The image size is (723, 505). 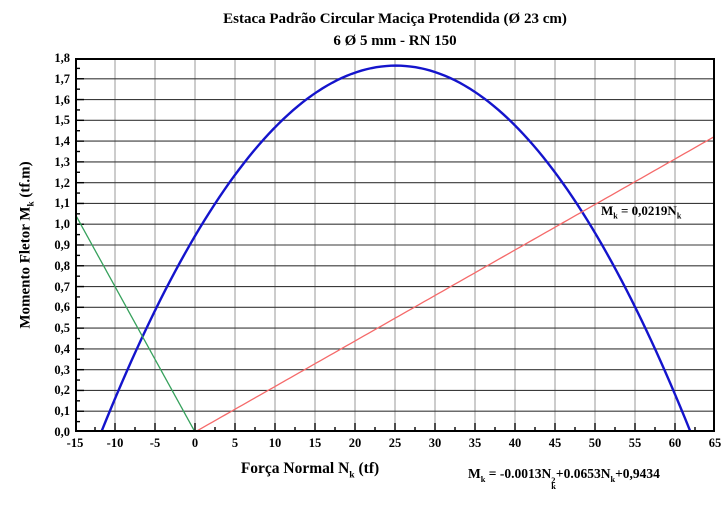 What do you see at coordinates (25, 181) in the screenshot?
I see `y-axis-title-units: (tf.m)` at bounding box center [25, 181].